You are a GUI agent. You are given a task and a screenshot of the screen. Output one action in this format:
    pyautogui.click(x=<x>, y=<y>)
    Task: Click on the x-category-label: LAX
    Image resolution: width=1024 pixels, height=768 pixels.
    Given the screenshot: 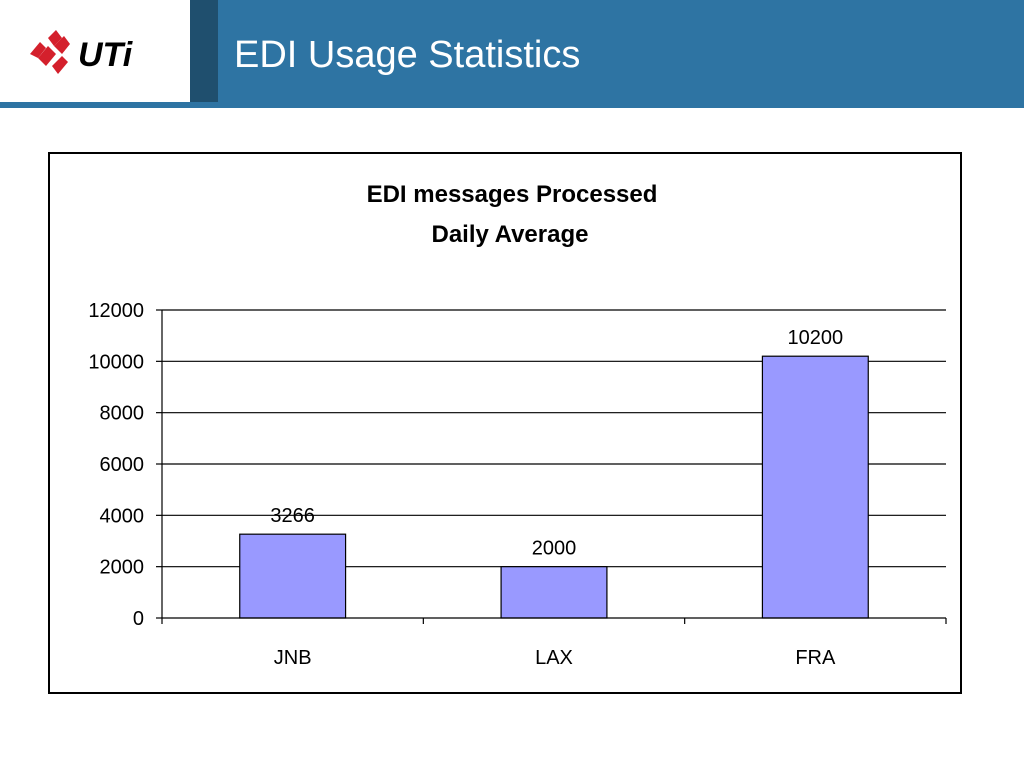 What is the action you would take?
    pyautogui.click(x=554, y=658)
    